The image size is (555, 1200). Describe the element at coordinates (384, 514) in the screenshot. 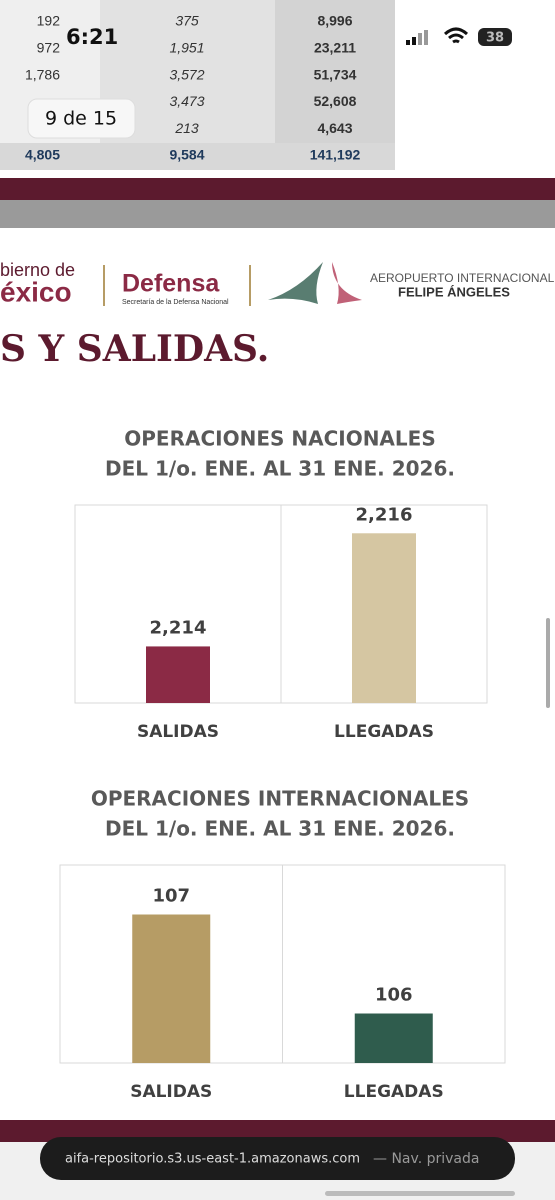

I see `data-label: 2,216` at that location.